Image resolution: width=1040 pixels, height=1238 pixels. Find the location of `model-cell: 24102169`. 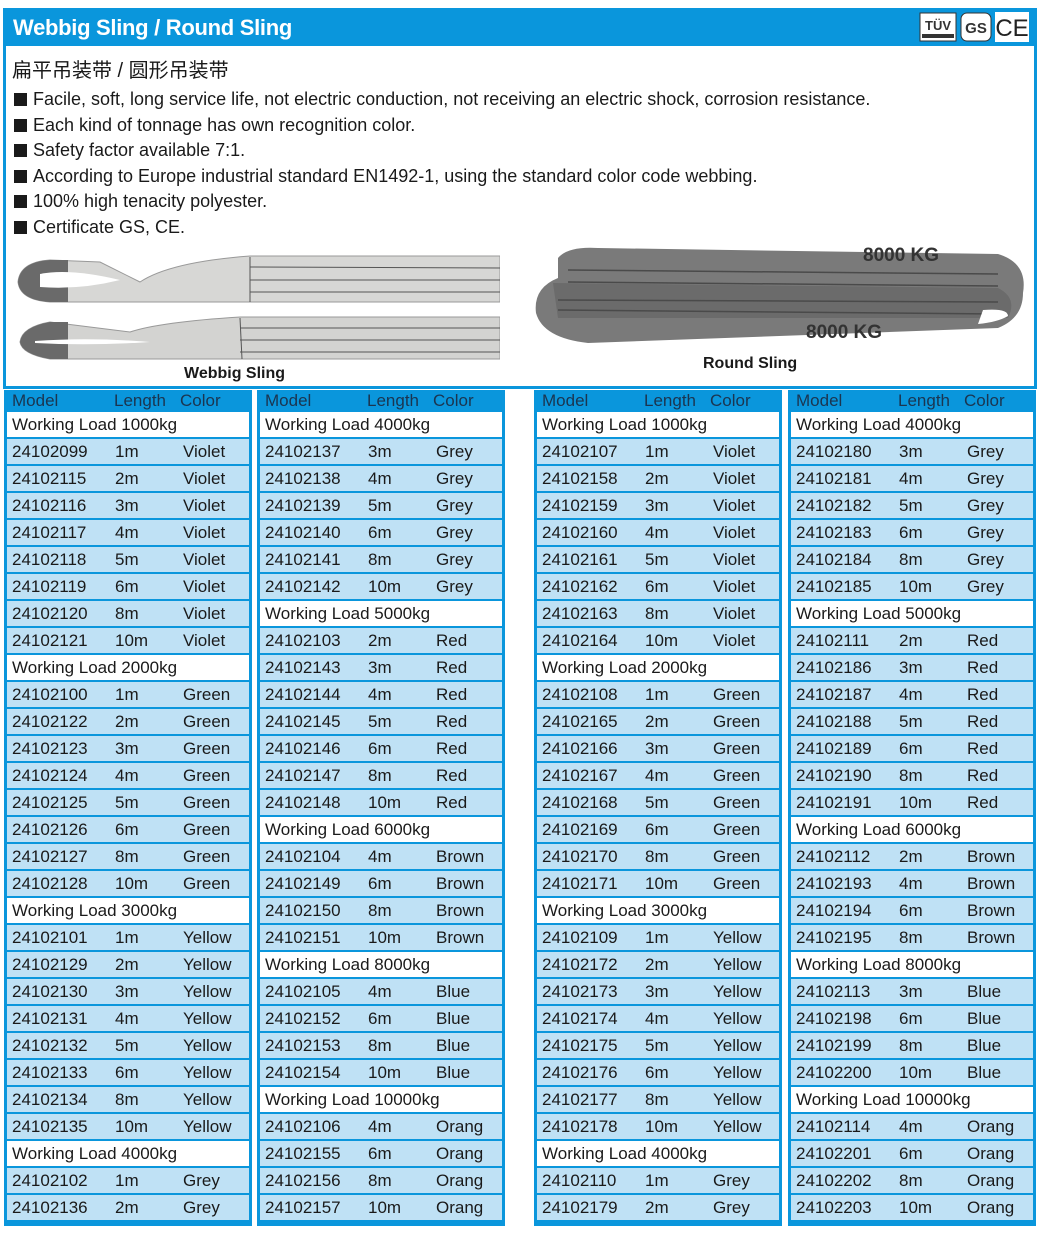

model-cell: 24102169 is located at coordinates (580, 829).